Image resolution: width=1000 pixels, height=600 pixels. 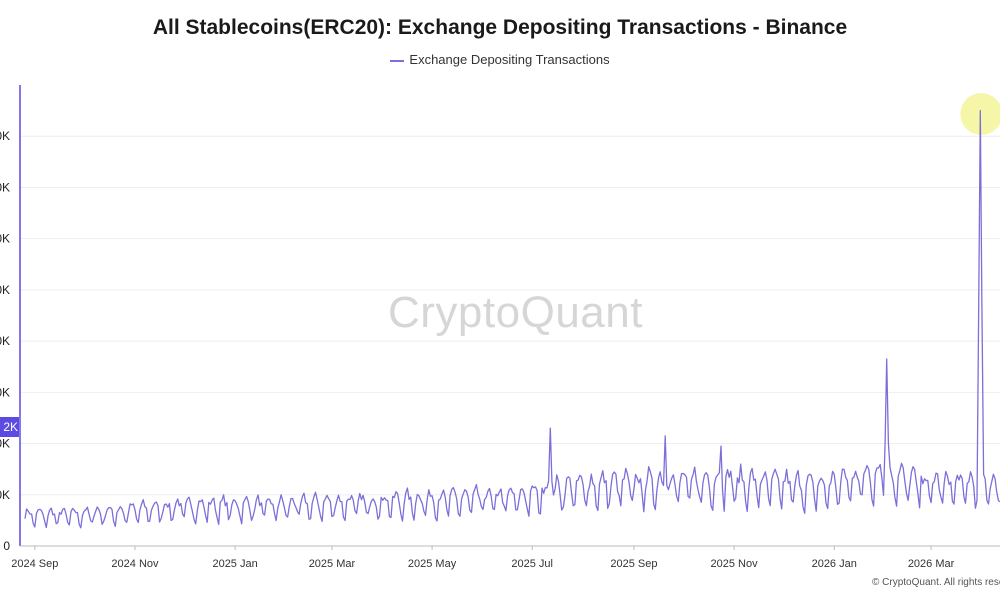 What do you see at coordinates (834, 564) in the screenshot?
I see `x-tick-label: 2026 Jan` at bounding box center [834, 564].